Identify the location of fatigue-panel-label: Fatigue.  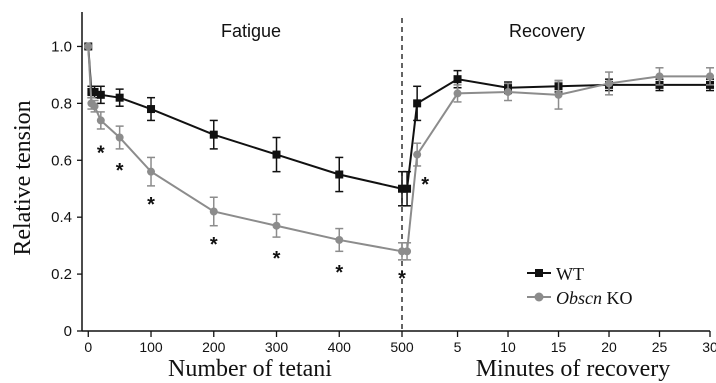
(251, 31).